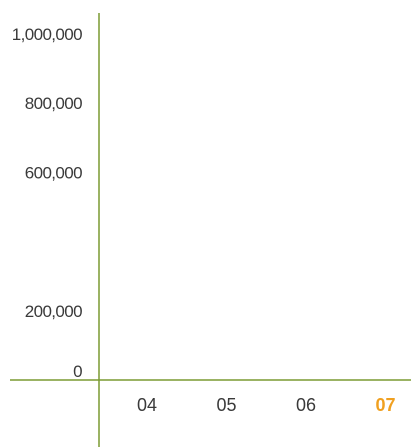 This screenshot has width=411, height=447. I want to click on x-tick-label-05: 05, so click(226, 405).